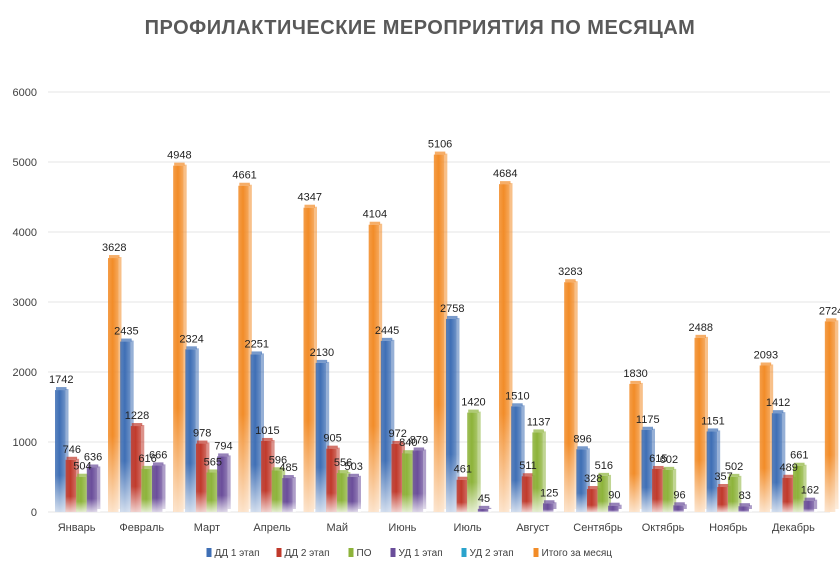 This screenshot has width=840, height=576. Describe the element at coordinates (614, 496) in the screenshot. I see `data-label: 90` at that location.